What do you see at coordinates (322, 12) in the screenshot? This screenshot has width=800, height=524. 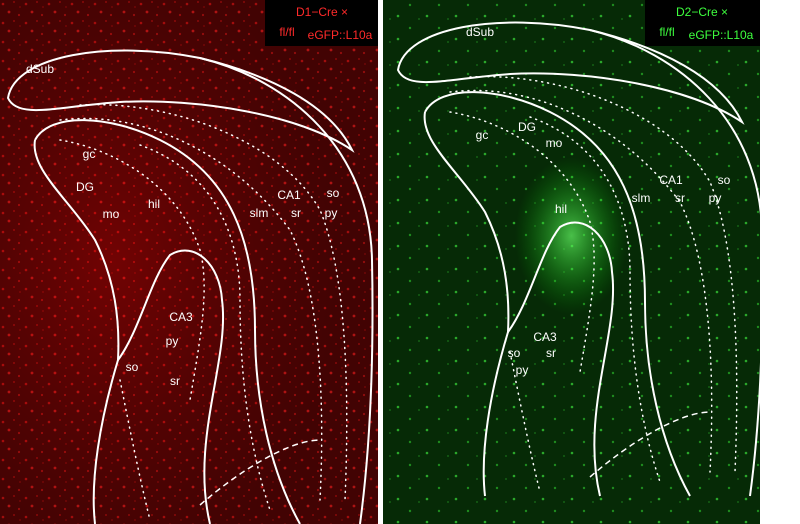 I see `legend: D1−Cre ×` at bounding box center [322, 12].